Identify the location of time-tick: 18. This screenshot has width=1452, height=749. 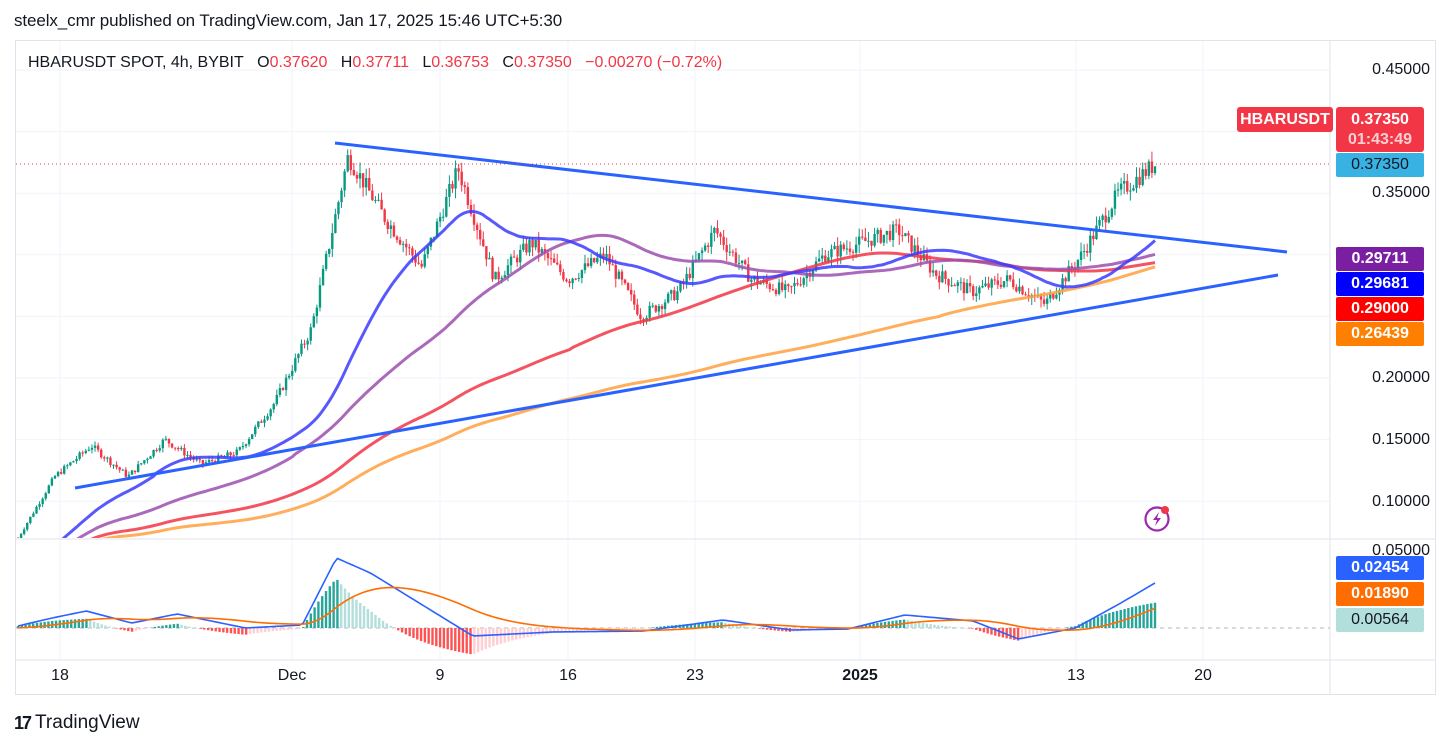
(60, 675).